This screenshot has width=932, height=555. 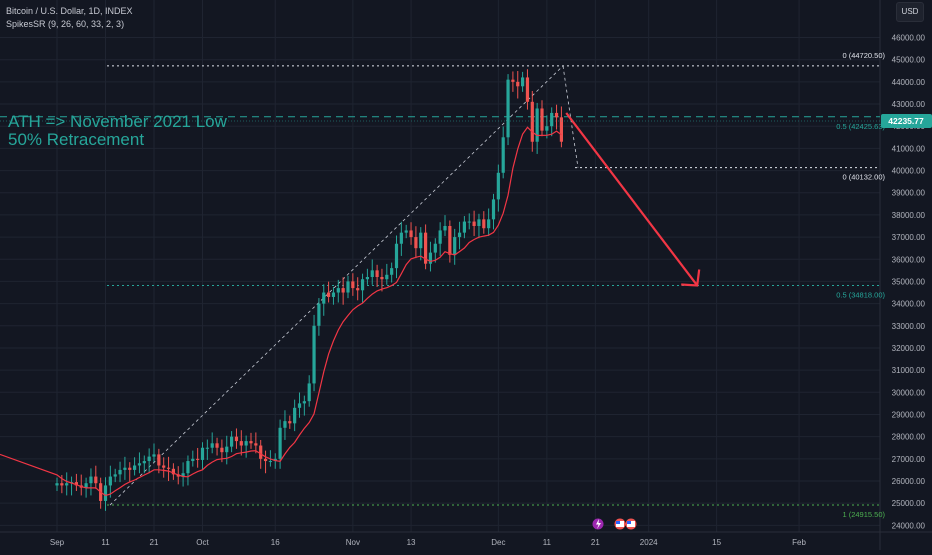 What do you see at coordinates (57, 542) in the screenshot?
I see `time-axis-label: Sep` at bounding box center [57, 542].